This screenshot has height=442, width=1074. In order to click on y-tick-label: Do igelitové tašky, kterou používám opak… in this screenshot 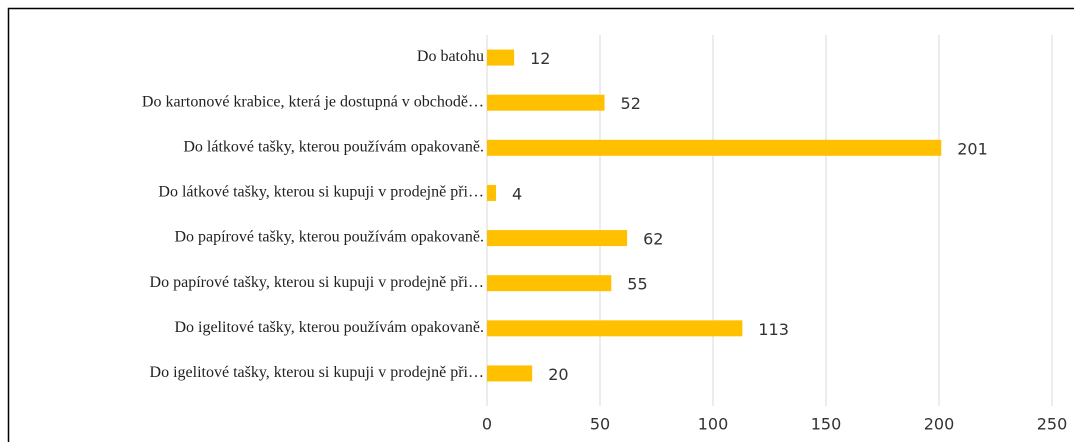, I will do `click(329, 327)`.